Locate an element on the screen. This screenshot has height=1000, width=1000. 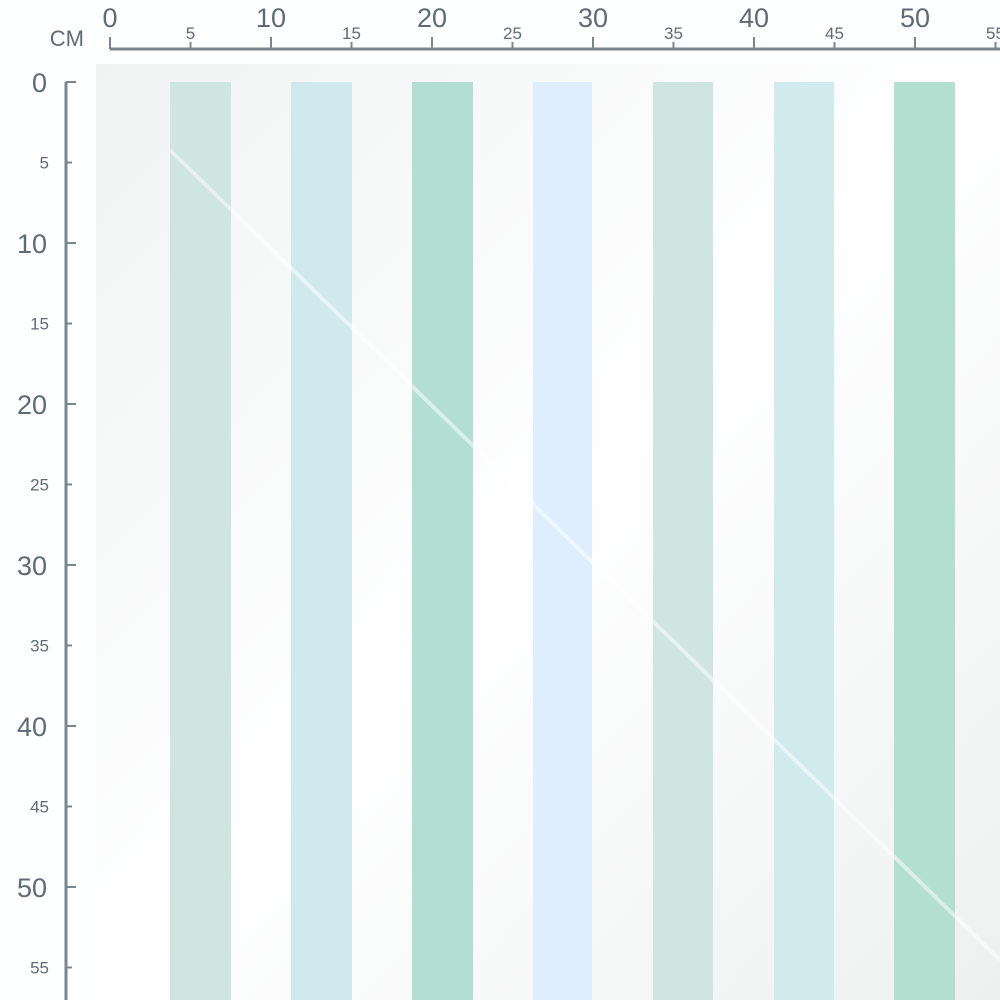
top-ruler-bg is located at coordinates (500, 32).